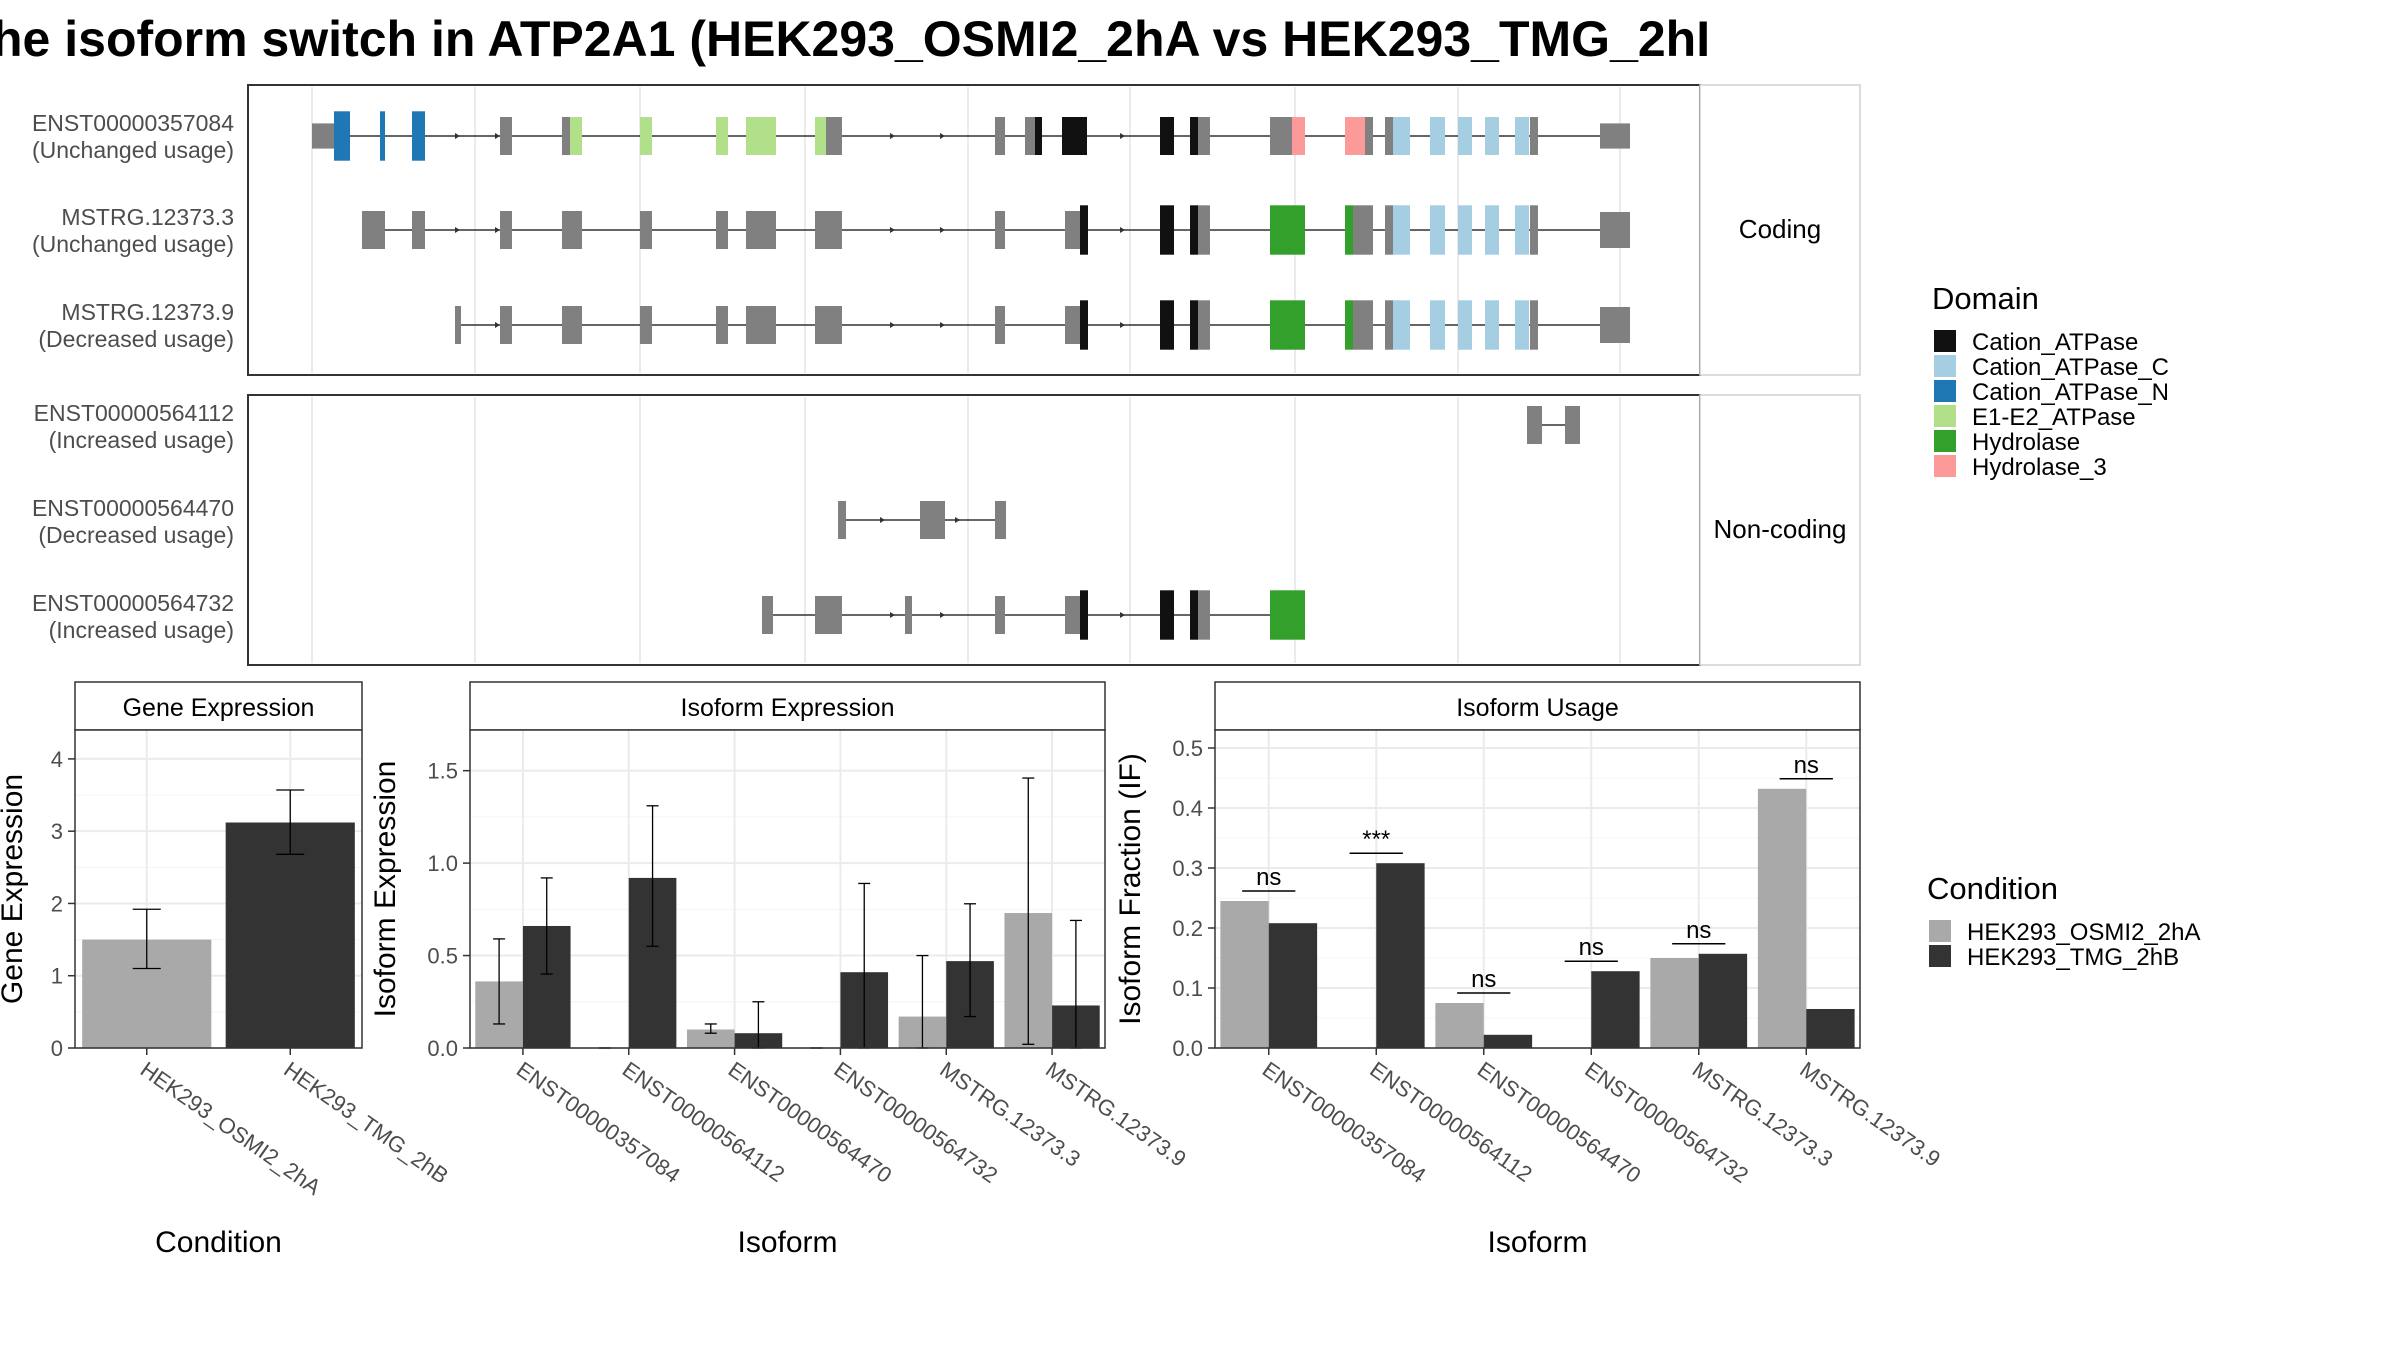 The width and height of the screenshot is (2400, 1350). I want to click on y-tick-label: 0.5, so click(442, 956).